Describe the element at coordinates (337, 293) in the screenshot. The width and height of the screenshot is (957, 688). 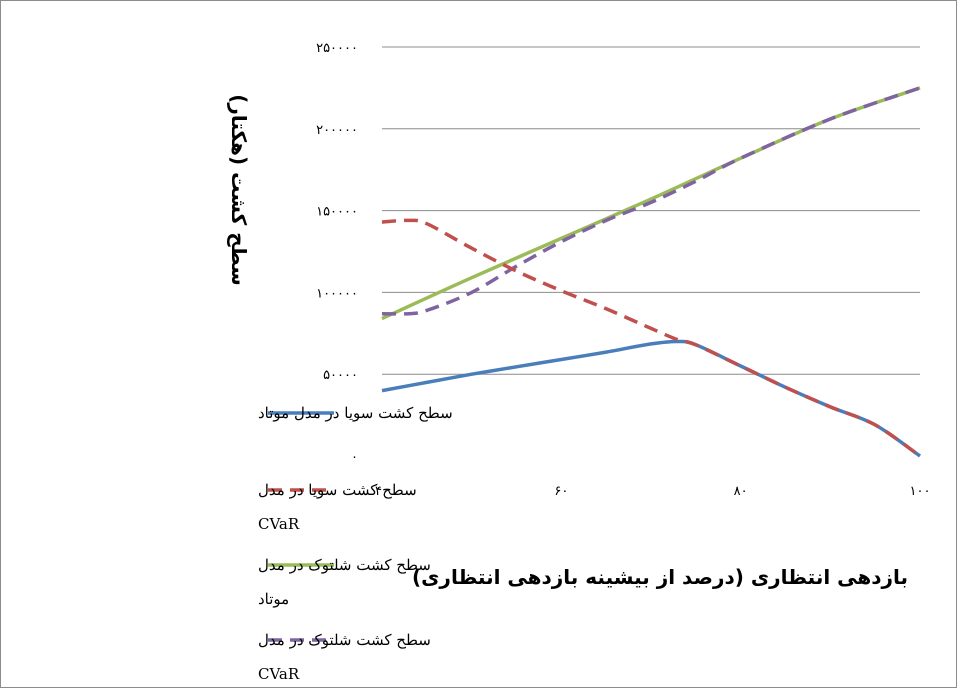
I see `y-tick-label: ۱۰۰۰۰۰` at that location.